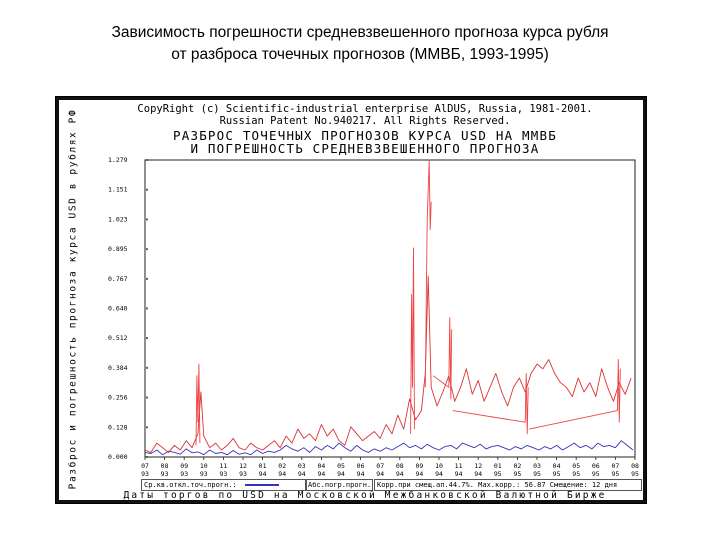 This screenshot has width=720, height=540. I want to click on y-tick-label: 0.128, so click(118, 427).